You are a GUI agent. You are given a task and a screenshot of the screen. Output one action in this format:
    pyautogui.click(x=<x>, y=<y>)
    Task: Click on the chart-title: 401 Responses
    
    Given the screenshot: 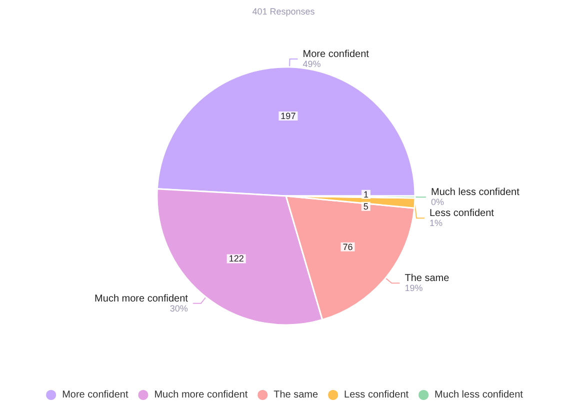 What is the action you would take?
    pyautogui.click(x=284, y=11)
    